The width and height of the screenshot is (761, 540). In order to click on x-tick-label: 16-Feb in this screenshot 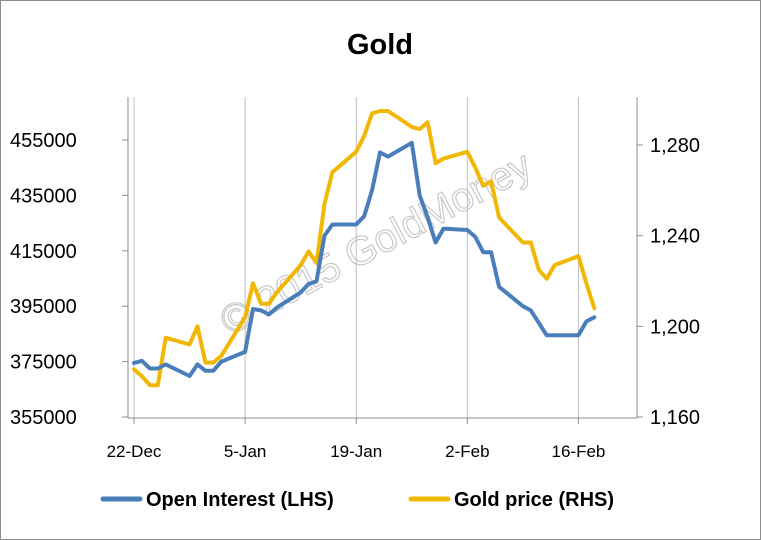, I will do `click(579, 451)`.